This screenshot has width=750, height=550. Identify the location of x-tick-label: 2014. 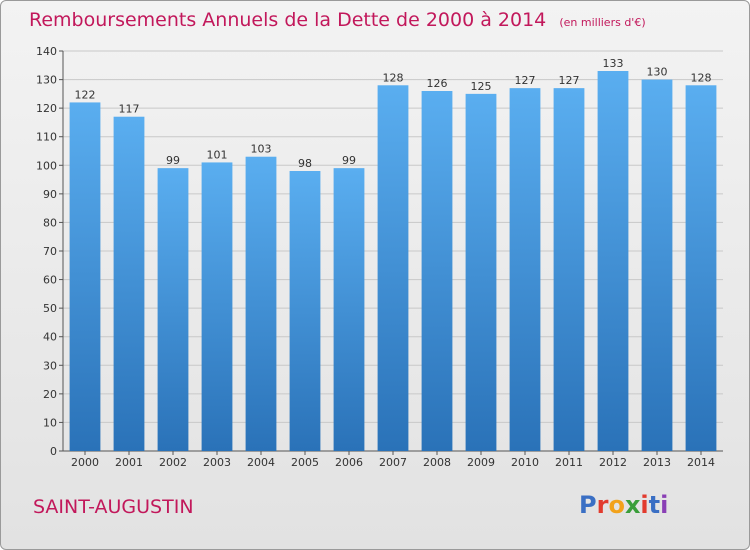
(701, 462).